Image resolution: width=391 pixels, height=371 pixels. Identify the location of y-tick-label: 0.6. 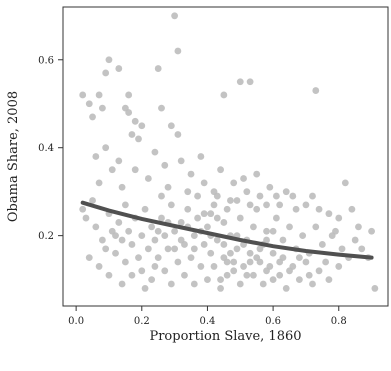
(46, 60).